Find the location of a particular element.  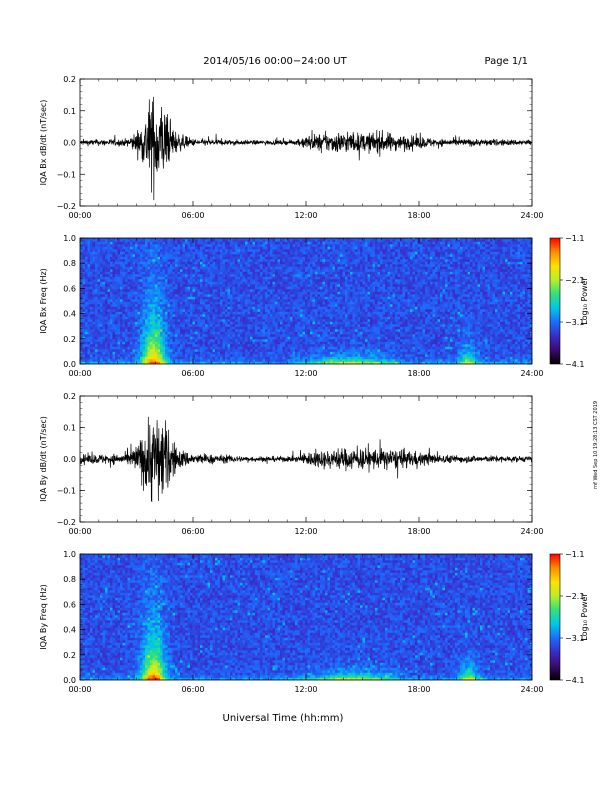

y-axis-title: IQA Bx Freq (Hz) is located at coordinates (43, 301).